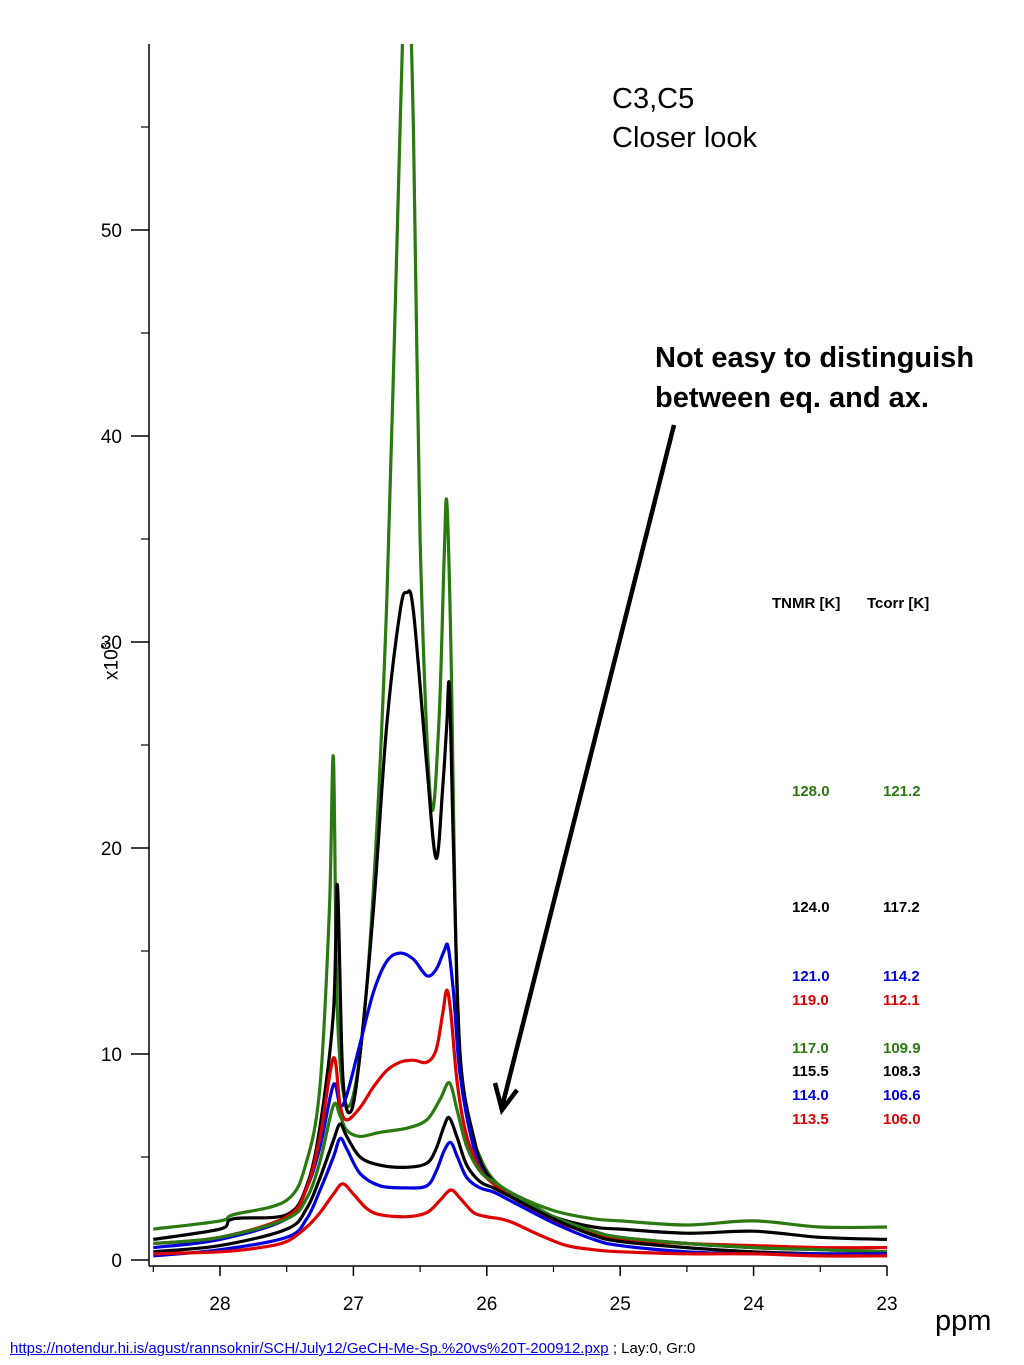  Describe the element at coordinates (652, 1348) in the screenshot. I see `footer-layer-info: ; Lay:0, Gr:0` at that location.